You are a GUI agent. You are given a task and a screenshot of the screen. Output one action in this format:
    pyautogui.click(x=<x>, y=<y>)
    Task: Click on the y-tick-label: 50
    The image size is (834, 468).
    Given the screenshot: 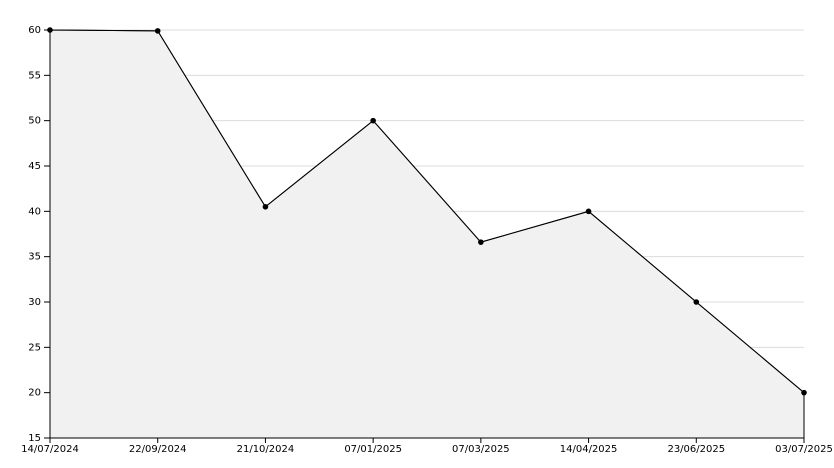 What is the action you would take?
    pyautogui.click(x=34, y=121)
    